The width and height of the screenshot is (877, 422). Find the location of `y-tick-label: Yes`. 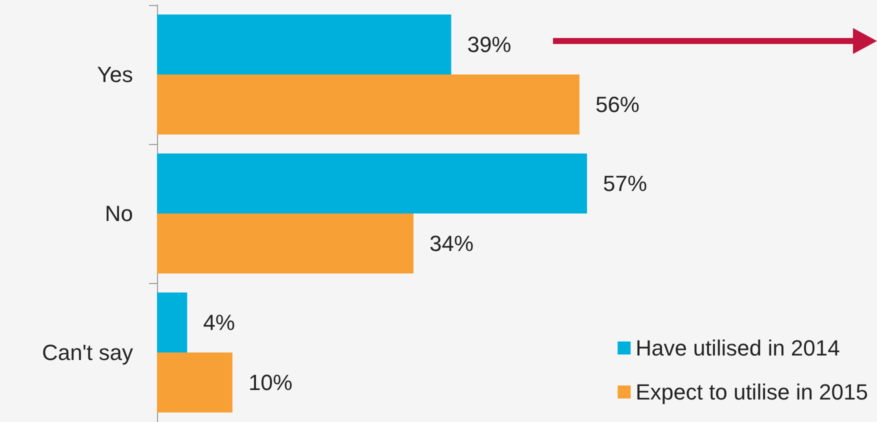

y-tick-label: Yes is located at coordinates (115, 74).